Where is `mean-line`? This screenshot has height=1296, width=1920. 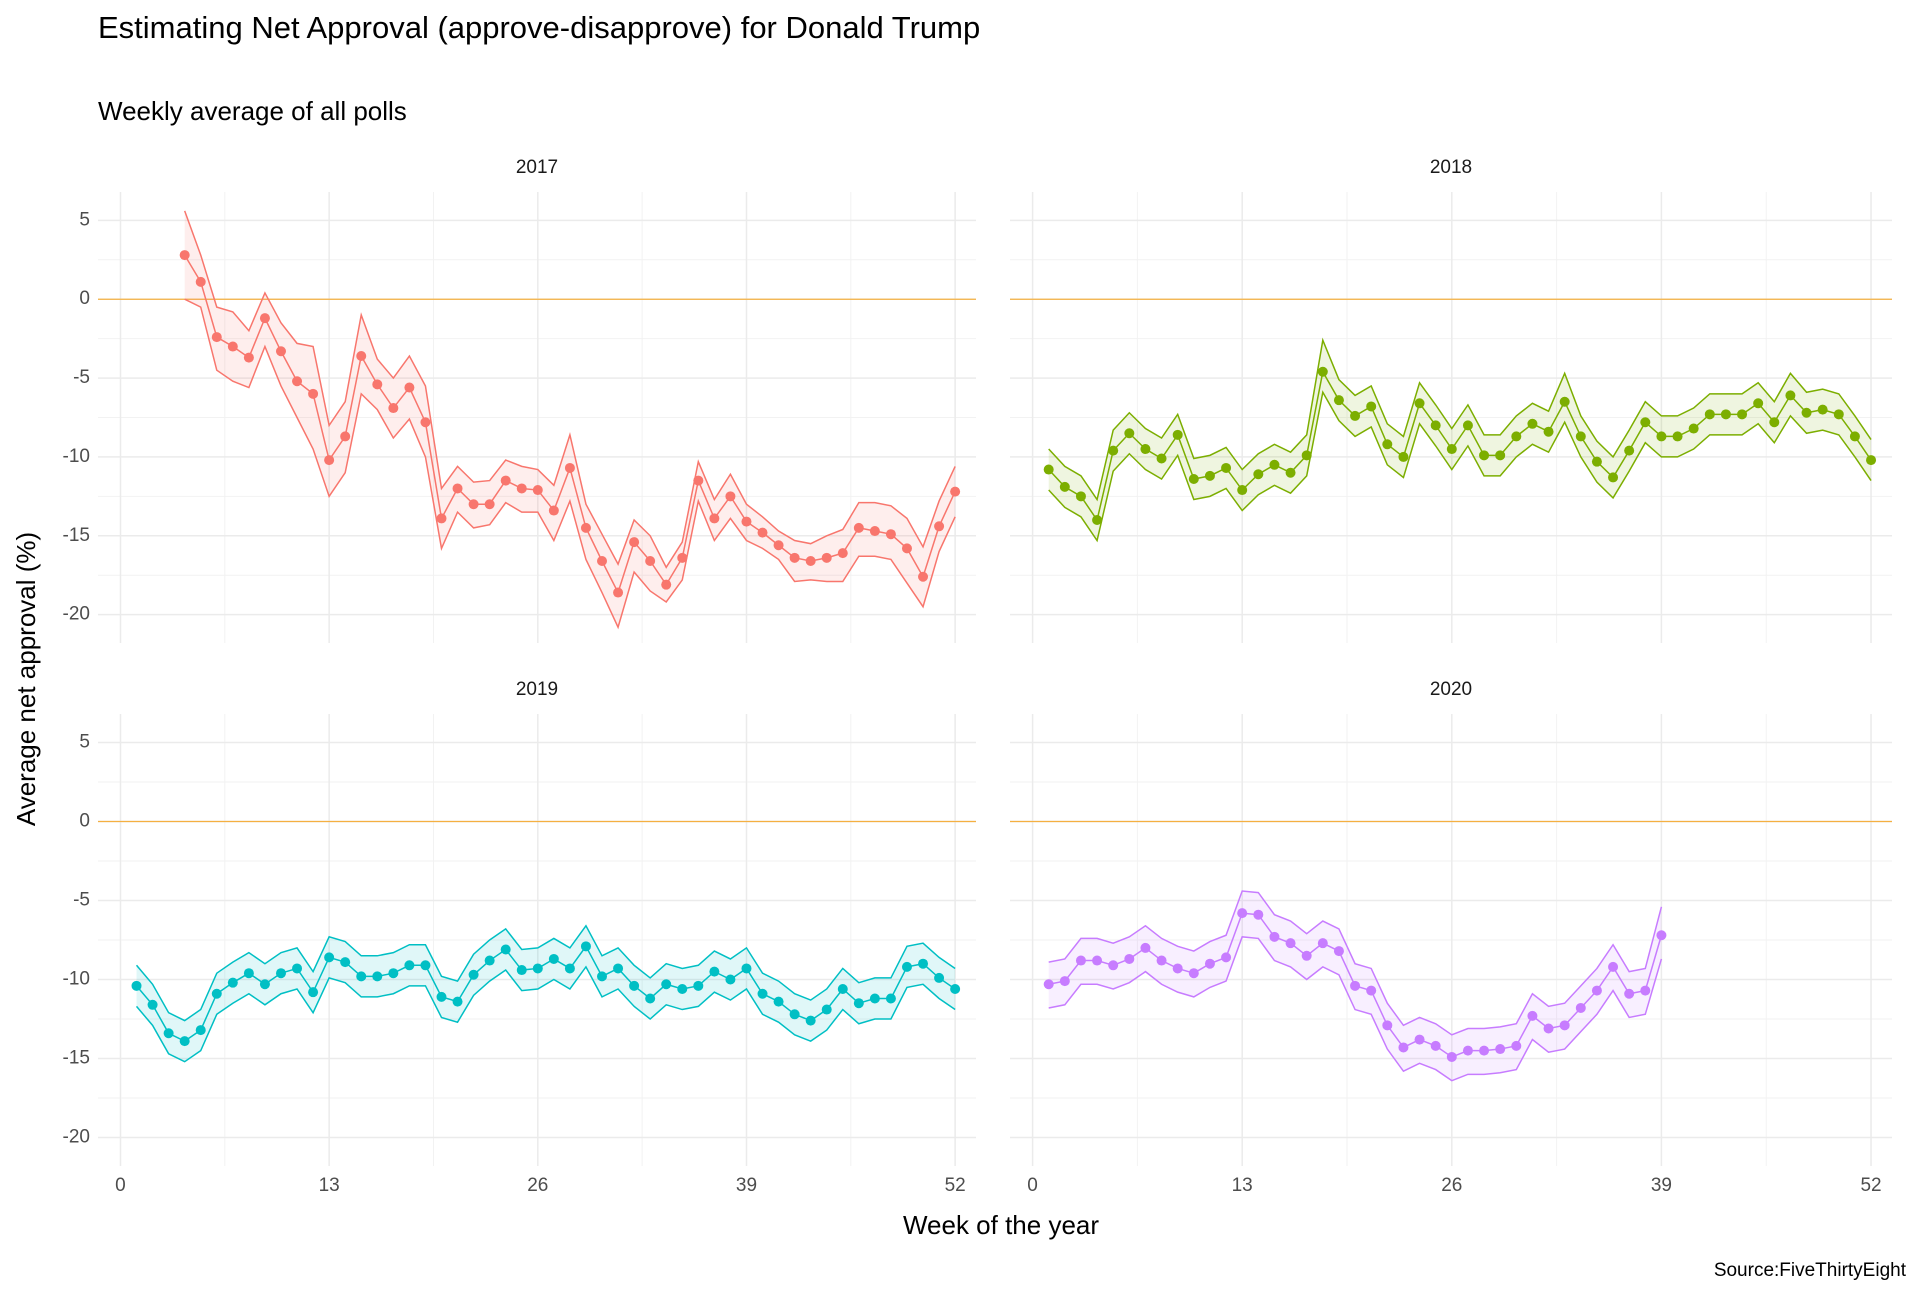 mean-line is located at coordinates (545, 993).